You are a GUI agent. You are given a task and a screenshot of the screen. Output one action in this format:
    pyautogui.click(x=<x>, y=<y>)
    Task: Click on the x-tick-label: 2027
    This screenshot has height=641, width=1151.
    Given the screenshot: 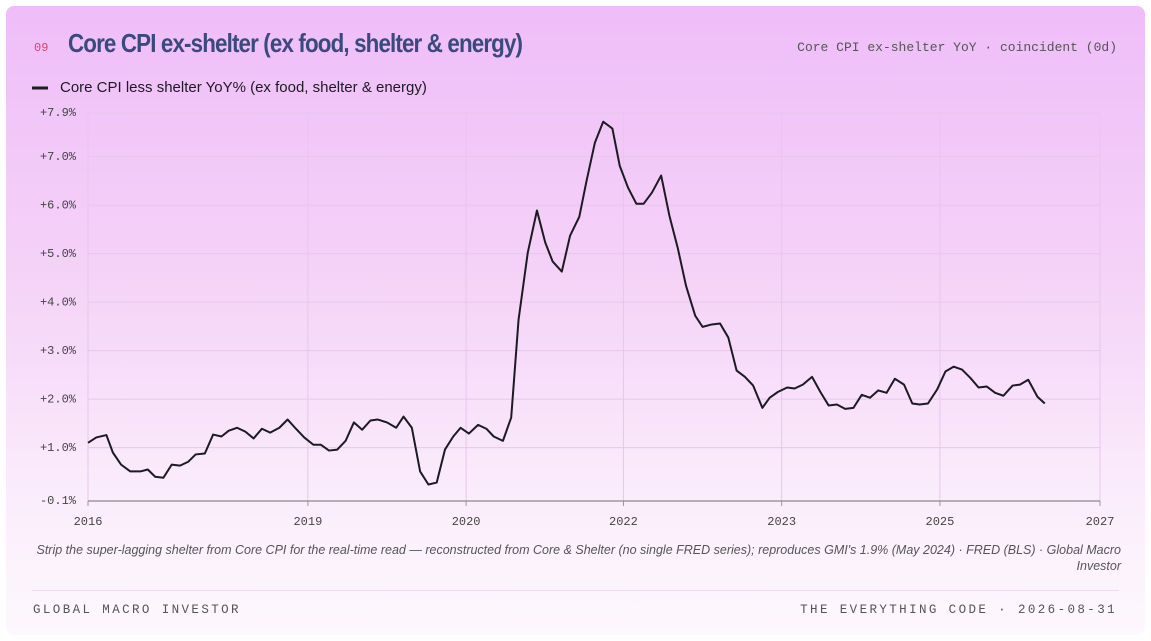 What is the action you would take?
    pyautogui.click(x=1100, y=522)
    